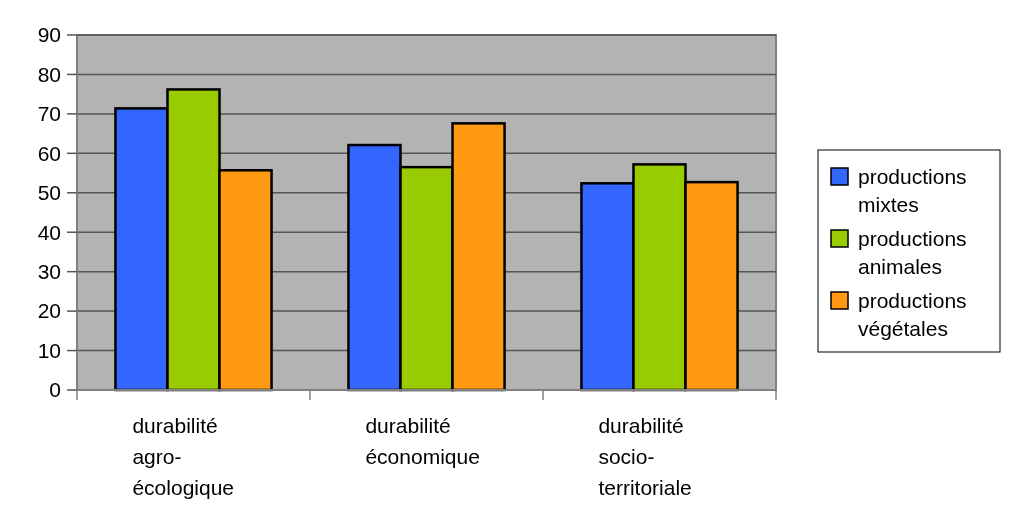 Image resolution: width=1017 pixels, height=512 pixels. What do you see at coordinates (49, 272) in the screenshot?
I see `y-tick-label: 30` at bounding box center [49, 272].